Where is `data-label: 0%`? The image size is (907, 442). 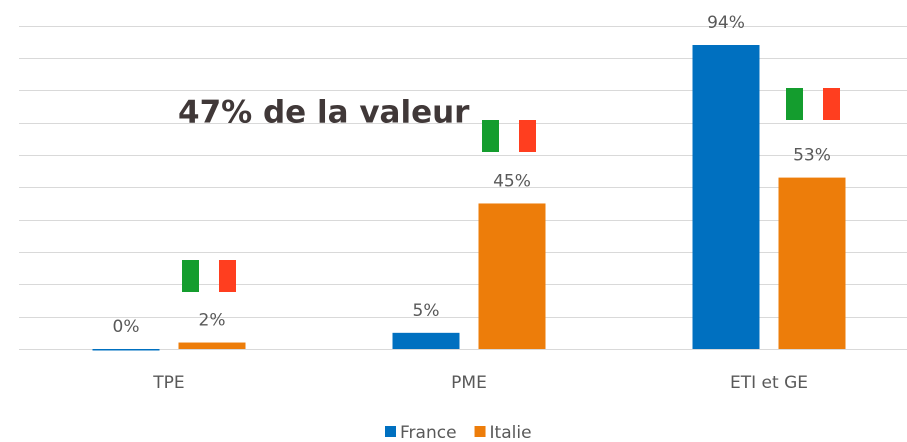 data-label: 0% is located at coordinates (126, 327).